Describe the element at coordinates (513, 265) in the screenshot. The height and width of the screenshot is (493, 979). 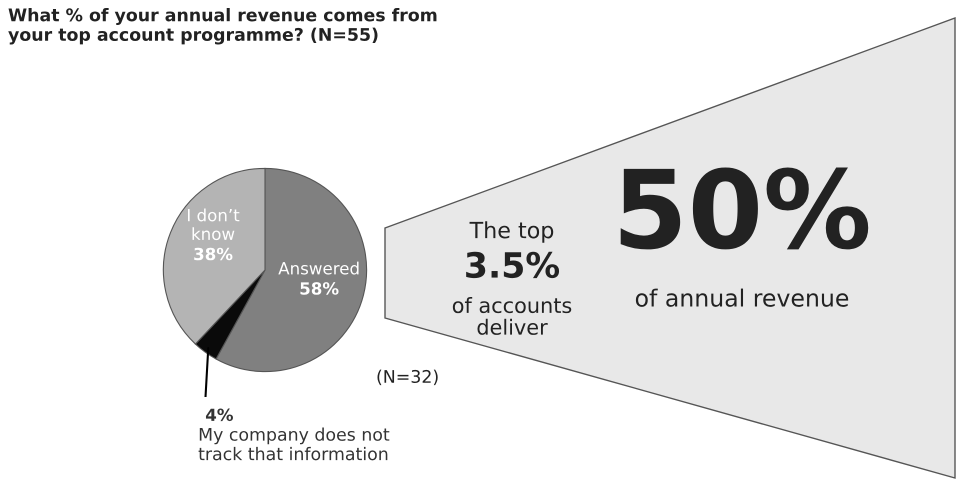
I see `text: 3.5%` at that location.